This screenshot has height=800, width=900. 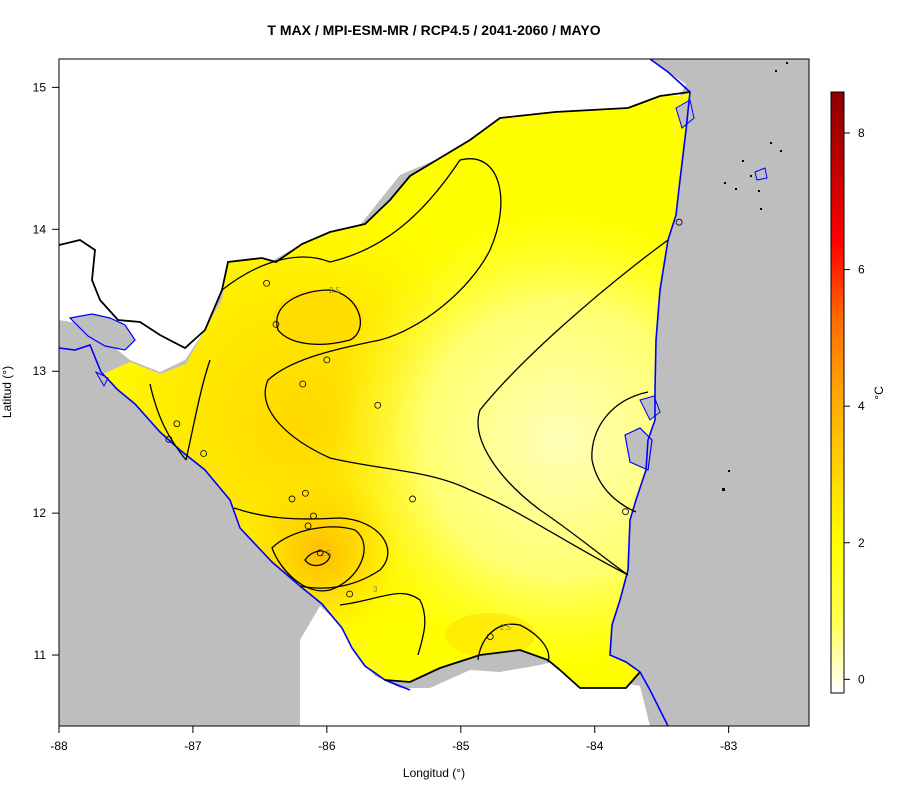 What do you see at coordinates (685, 114) in the screenshot?
I see `lagoon-caratasca` at bounding box center [685, 114].